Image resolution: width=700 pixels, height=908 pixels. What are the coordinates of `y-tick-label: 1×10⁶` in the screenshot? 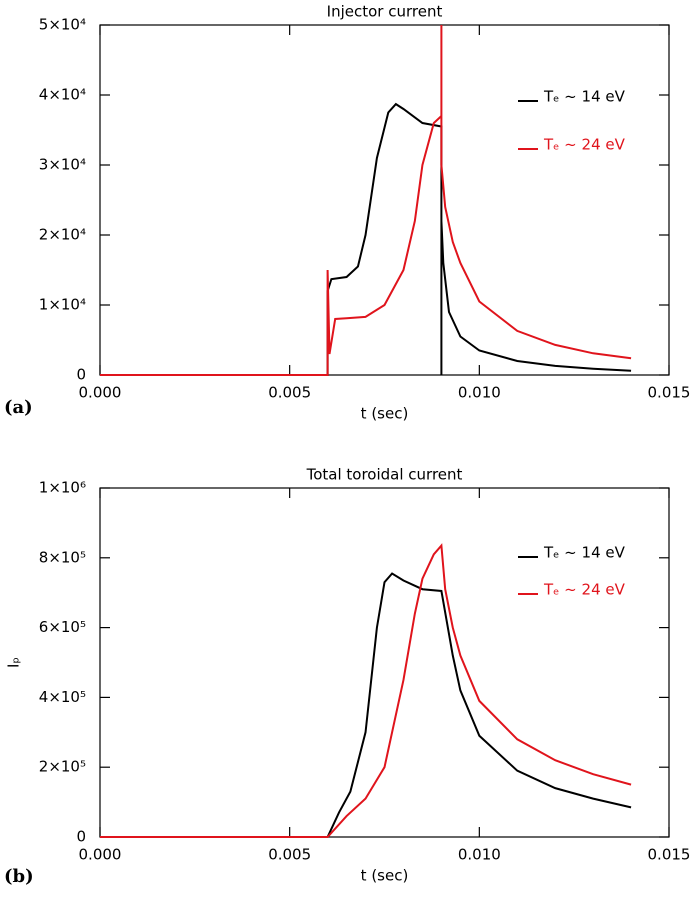 It's located at (62, 488).